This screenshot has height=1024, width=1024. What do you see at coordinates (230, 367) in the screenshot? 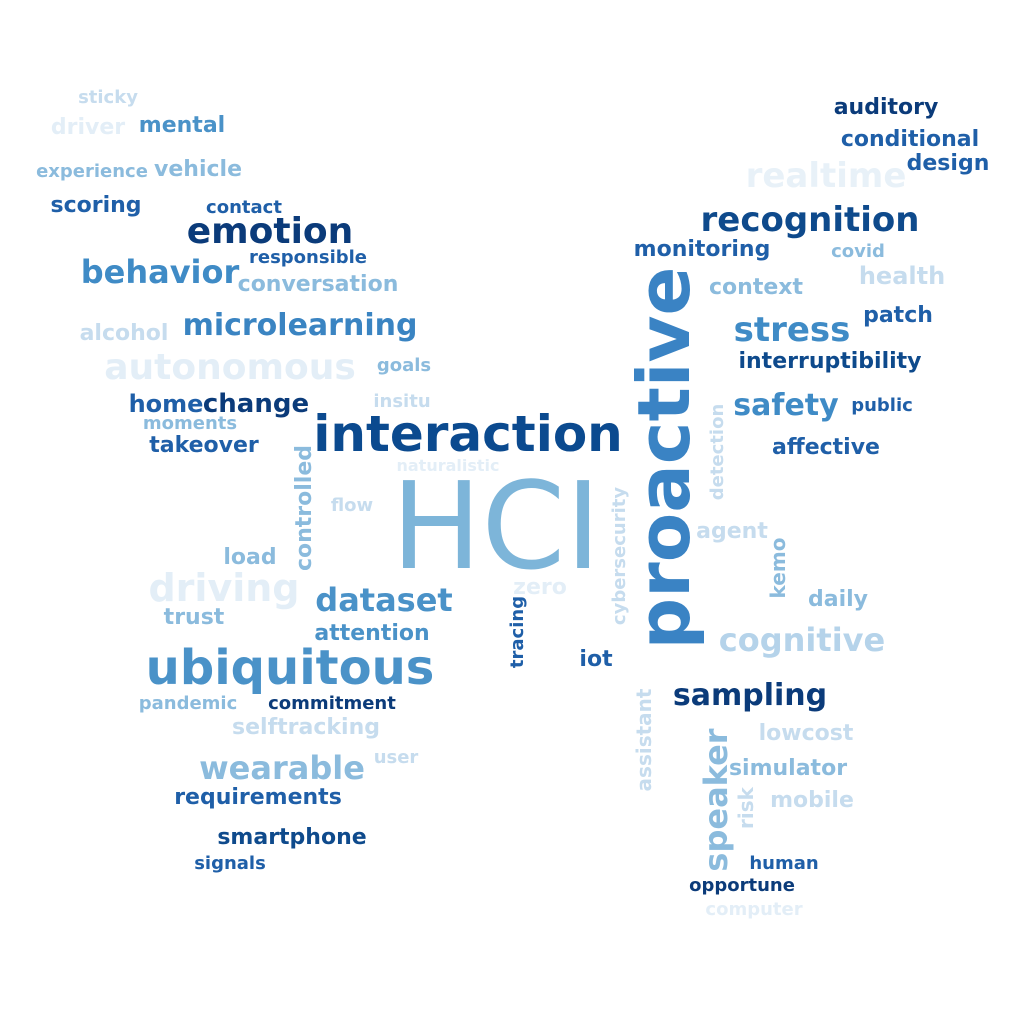
I see `word-autonomous: autonomous` at bounding box center [230, 367].